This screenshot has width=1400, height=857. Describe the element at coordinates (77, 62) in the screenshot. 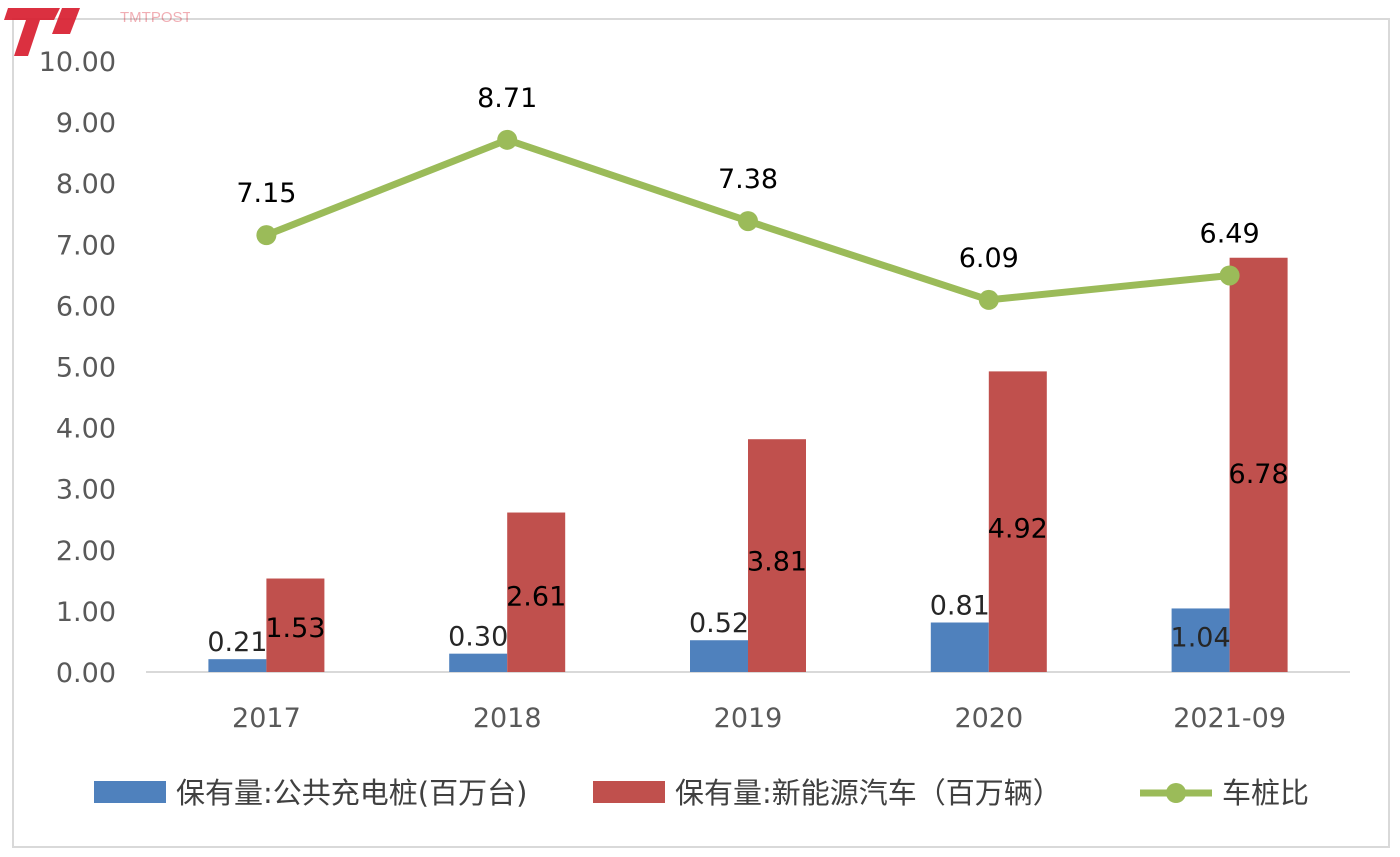

I see `y-tick-label: 10.00` at that location.